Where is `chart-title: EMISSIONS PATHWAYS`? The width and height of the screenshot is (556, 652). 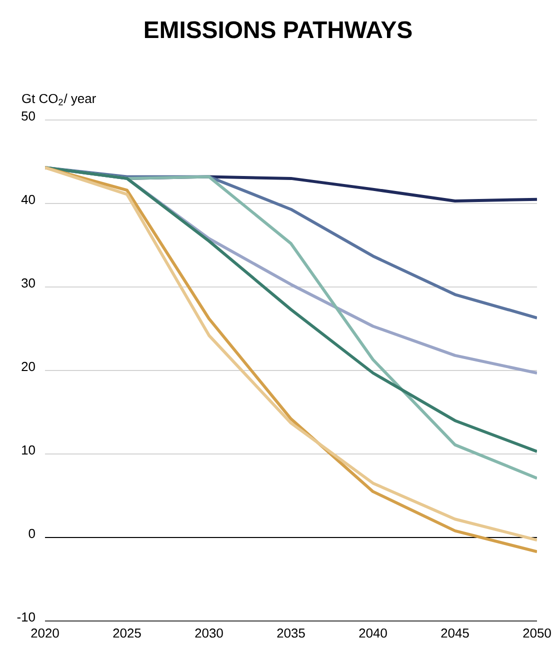 chart-title: EMISSIONS PATHWAYS is located at coordinates (278, 29).